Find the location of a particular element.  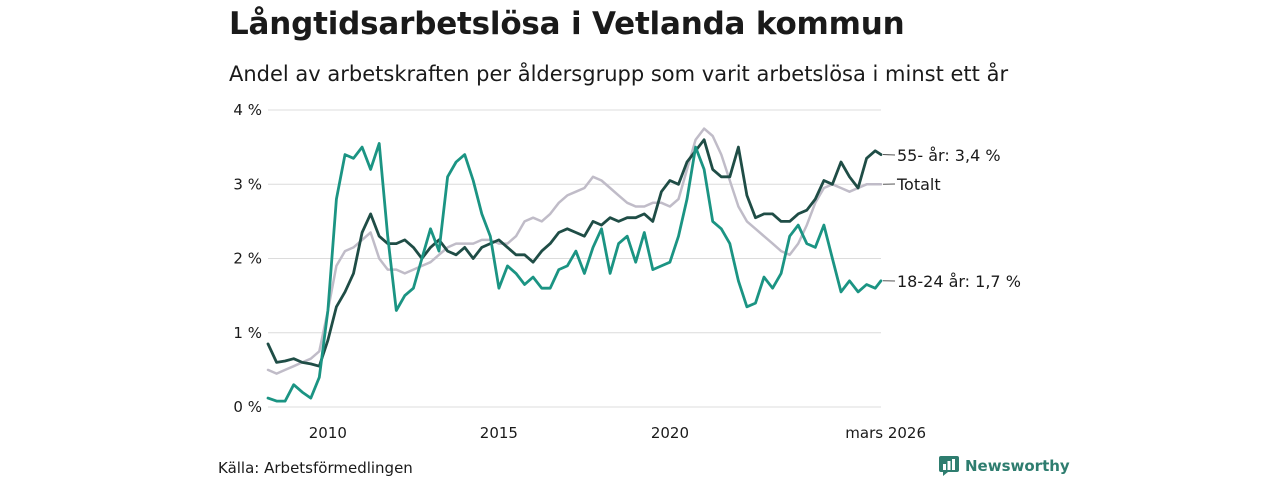

y-tick-label: 3 % is located at coordinates (247, 184).